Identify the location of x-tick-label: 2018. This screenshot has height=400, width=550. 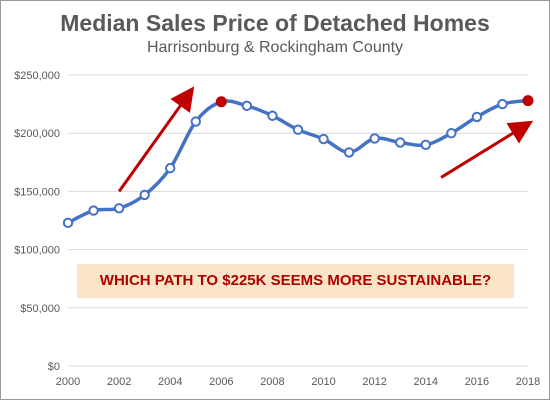
(528, 382).